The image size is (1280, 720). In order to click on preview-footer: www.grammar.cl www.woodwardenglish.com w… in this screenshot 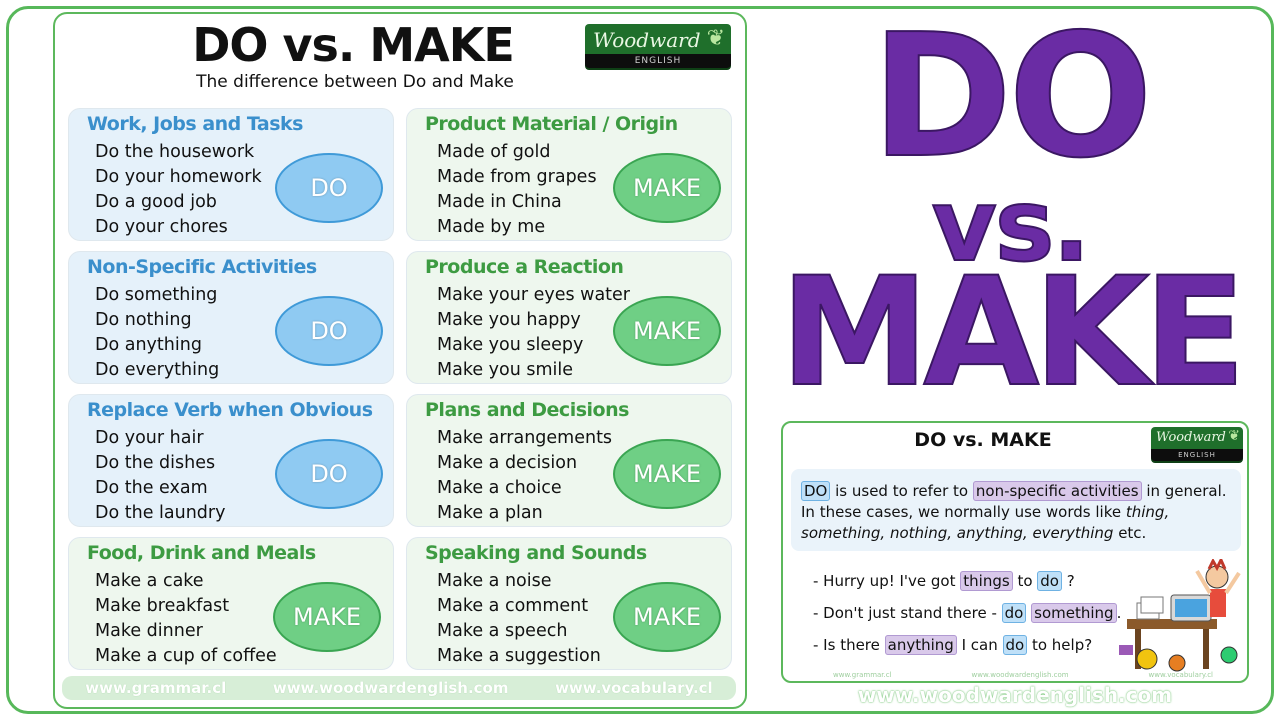, I will do `click(1023, 675)`.